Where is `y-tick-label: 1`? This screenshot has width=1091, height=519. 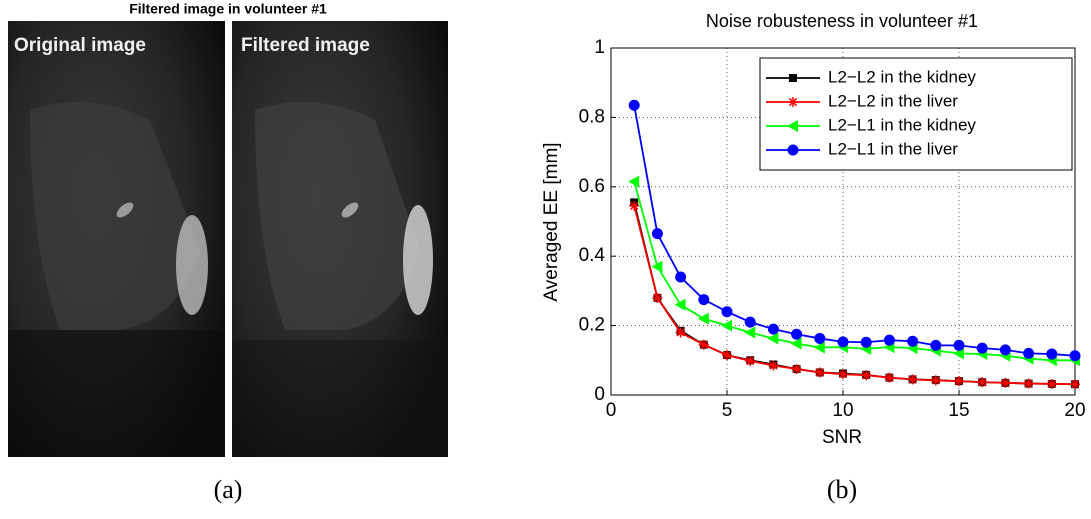
y-tick-label: 1 is located at coordinates (599, 47).